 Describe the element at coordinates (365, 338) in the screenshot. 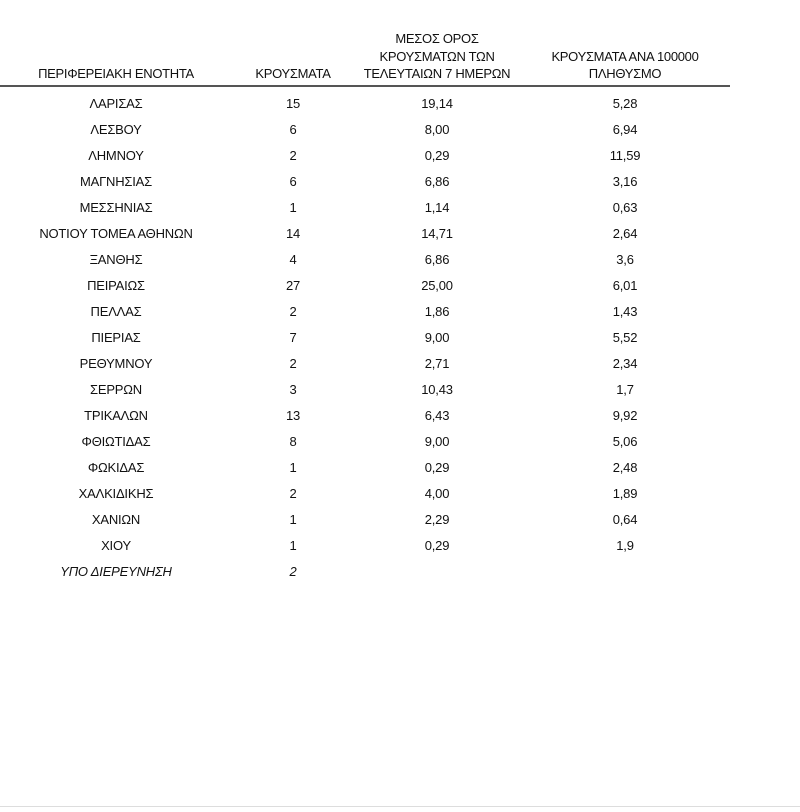

I see `table-row: ΠΙΕΡΙΑΣ 7 9,00 5,52` at that location.